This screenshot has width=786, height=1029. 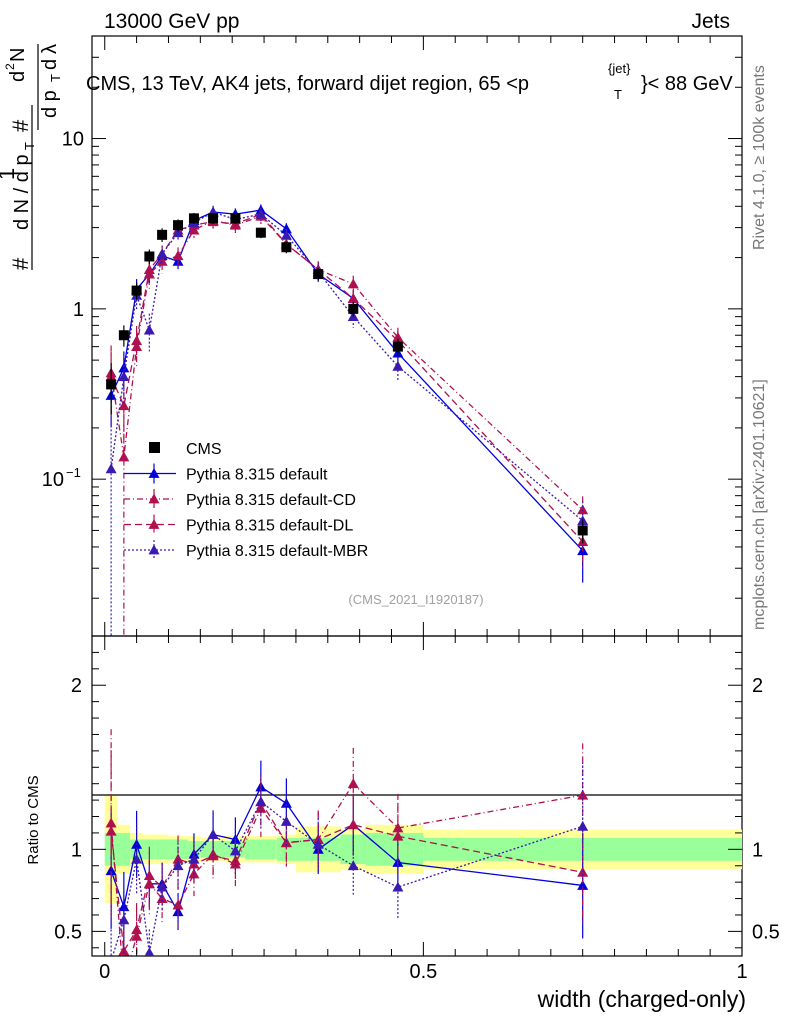 I want to click on x-tick-label: 0.5, so click(x=423, y=972).